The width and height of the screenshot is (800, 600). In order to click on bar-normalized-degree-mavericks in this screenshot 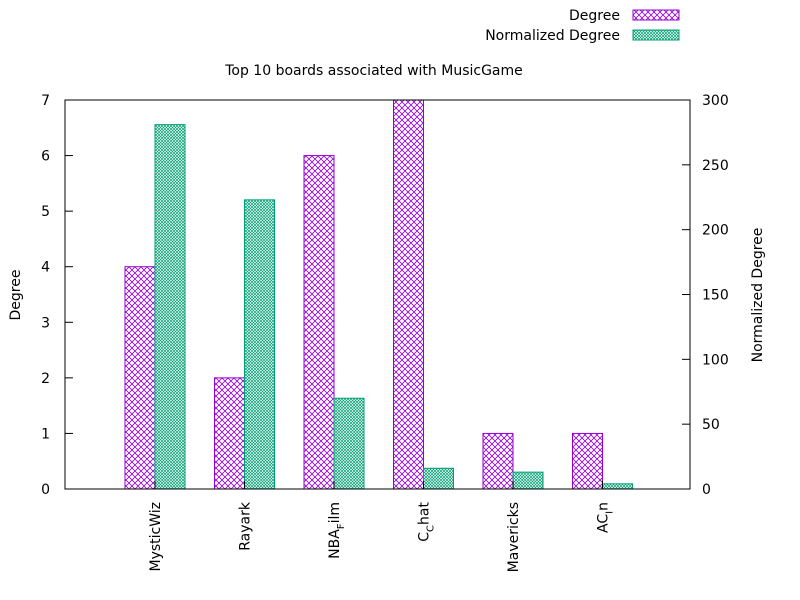, I will do `click(528, 480)`.